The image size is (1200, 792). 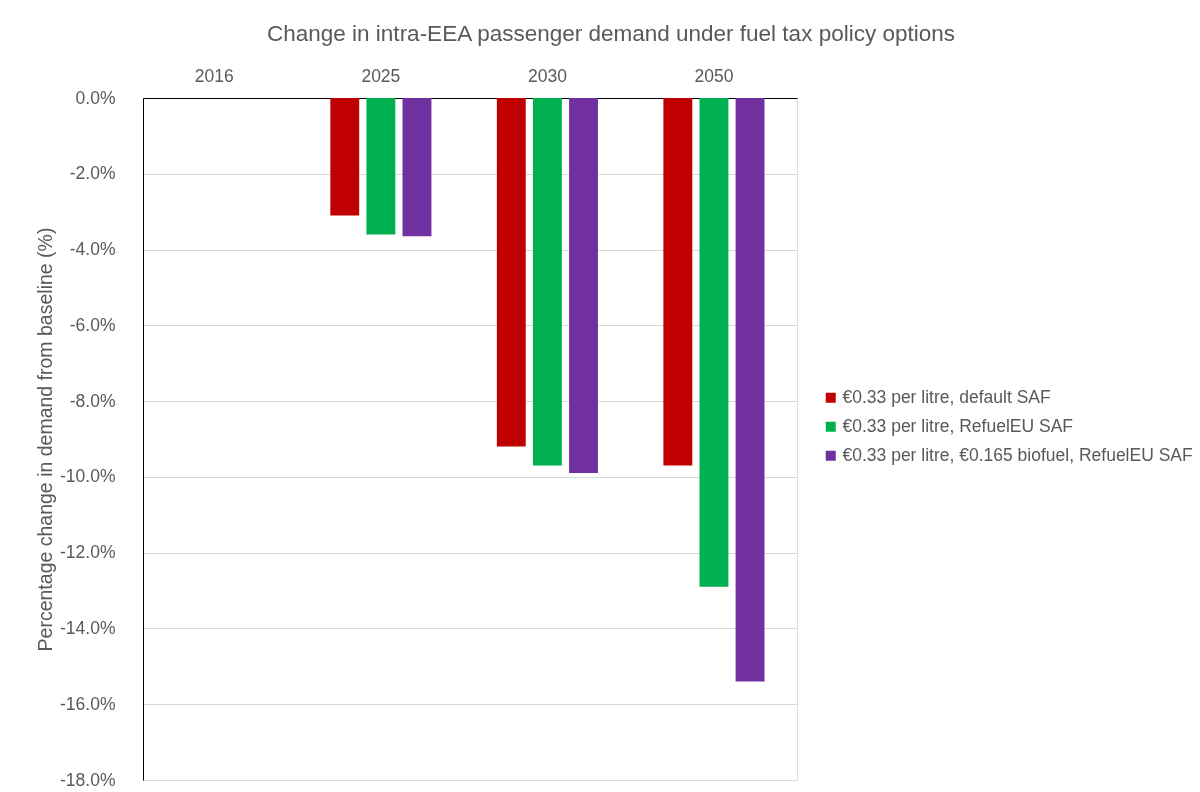 What do you see at coordinates (92, 173) in the screenshot?
I see `y-tick-label: -2.0%` at bounding box center [92, 173].